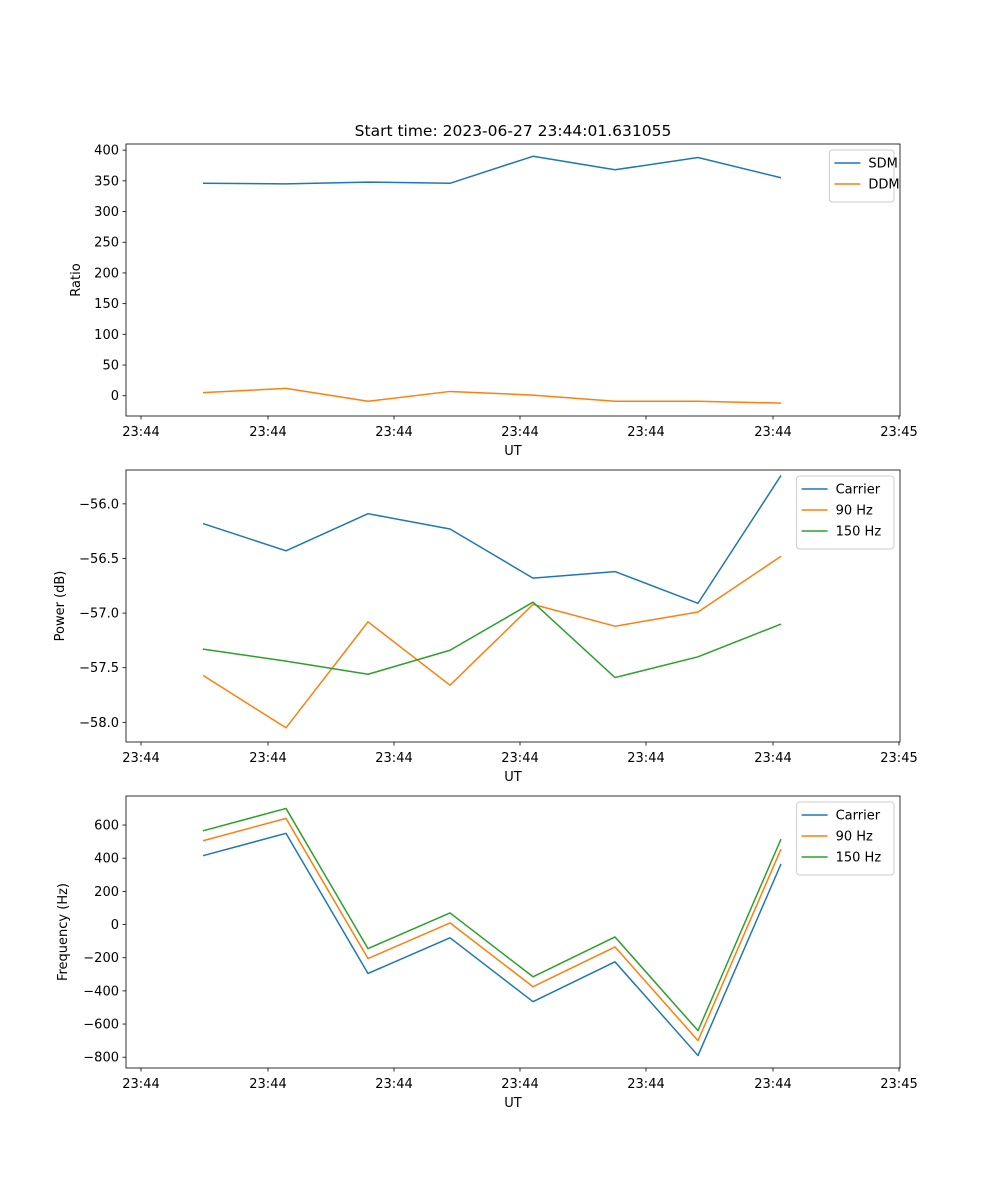 Image resolution: width=1000 pixels, height=1200 pixels. I want to click on y-tick-label: 100, so click(106, 335).